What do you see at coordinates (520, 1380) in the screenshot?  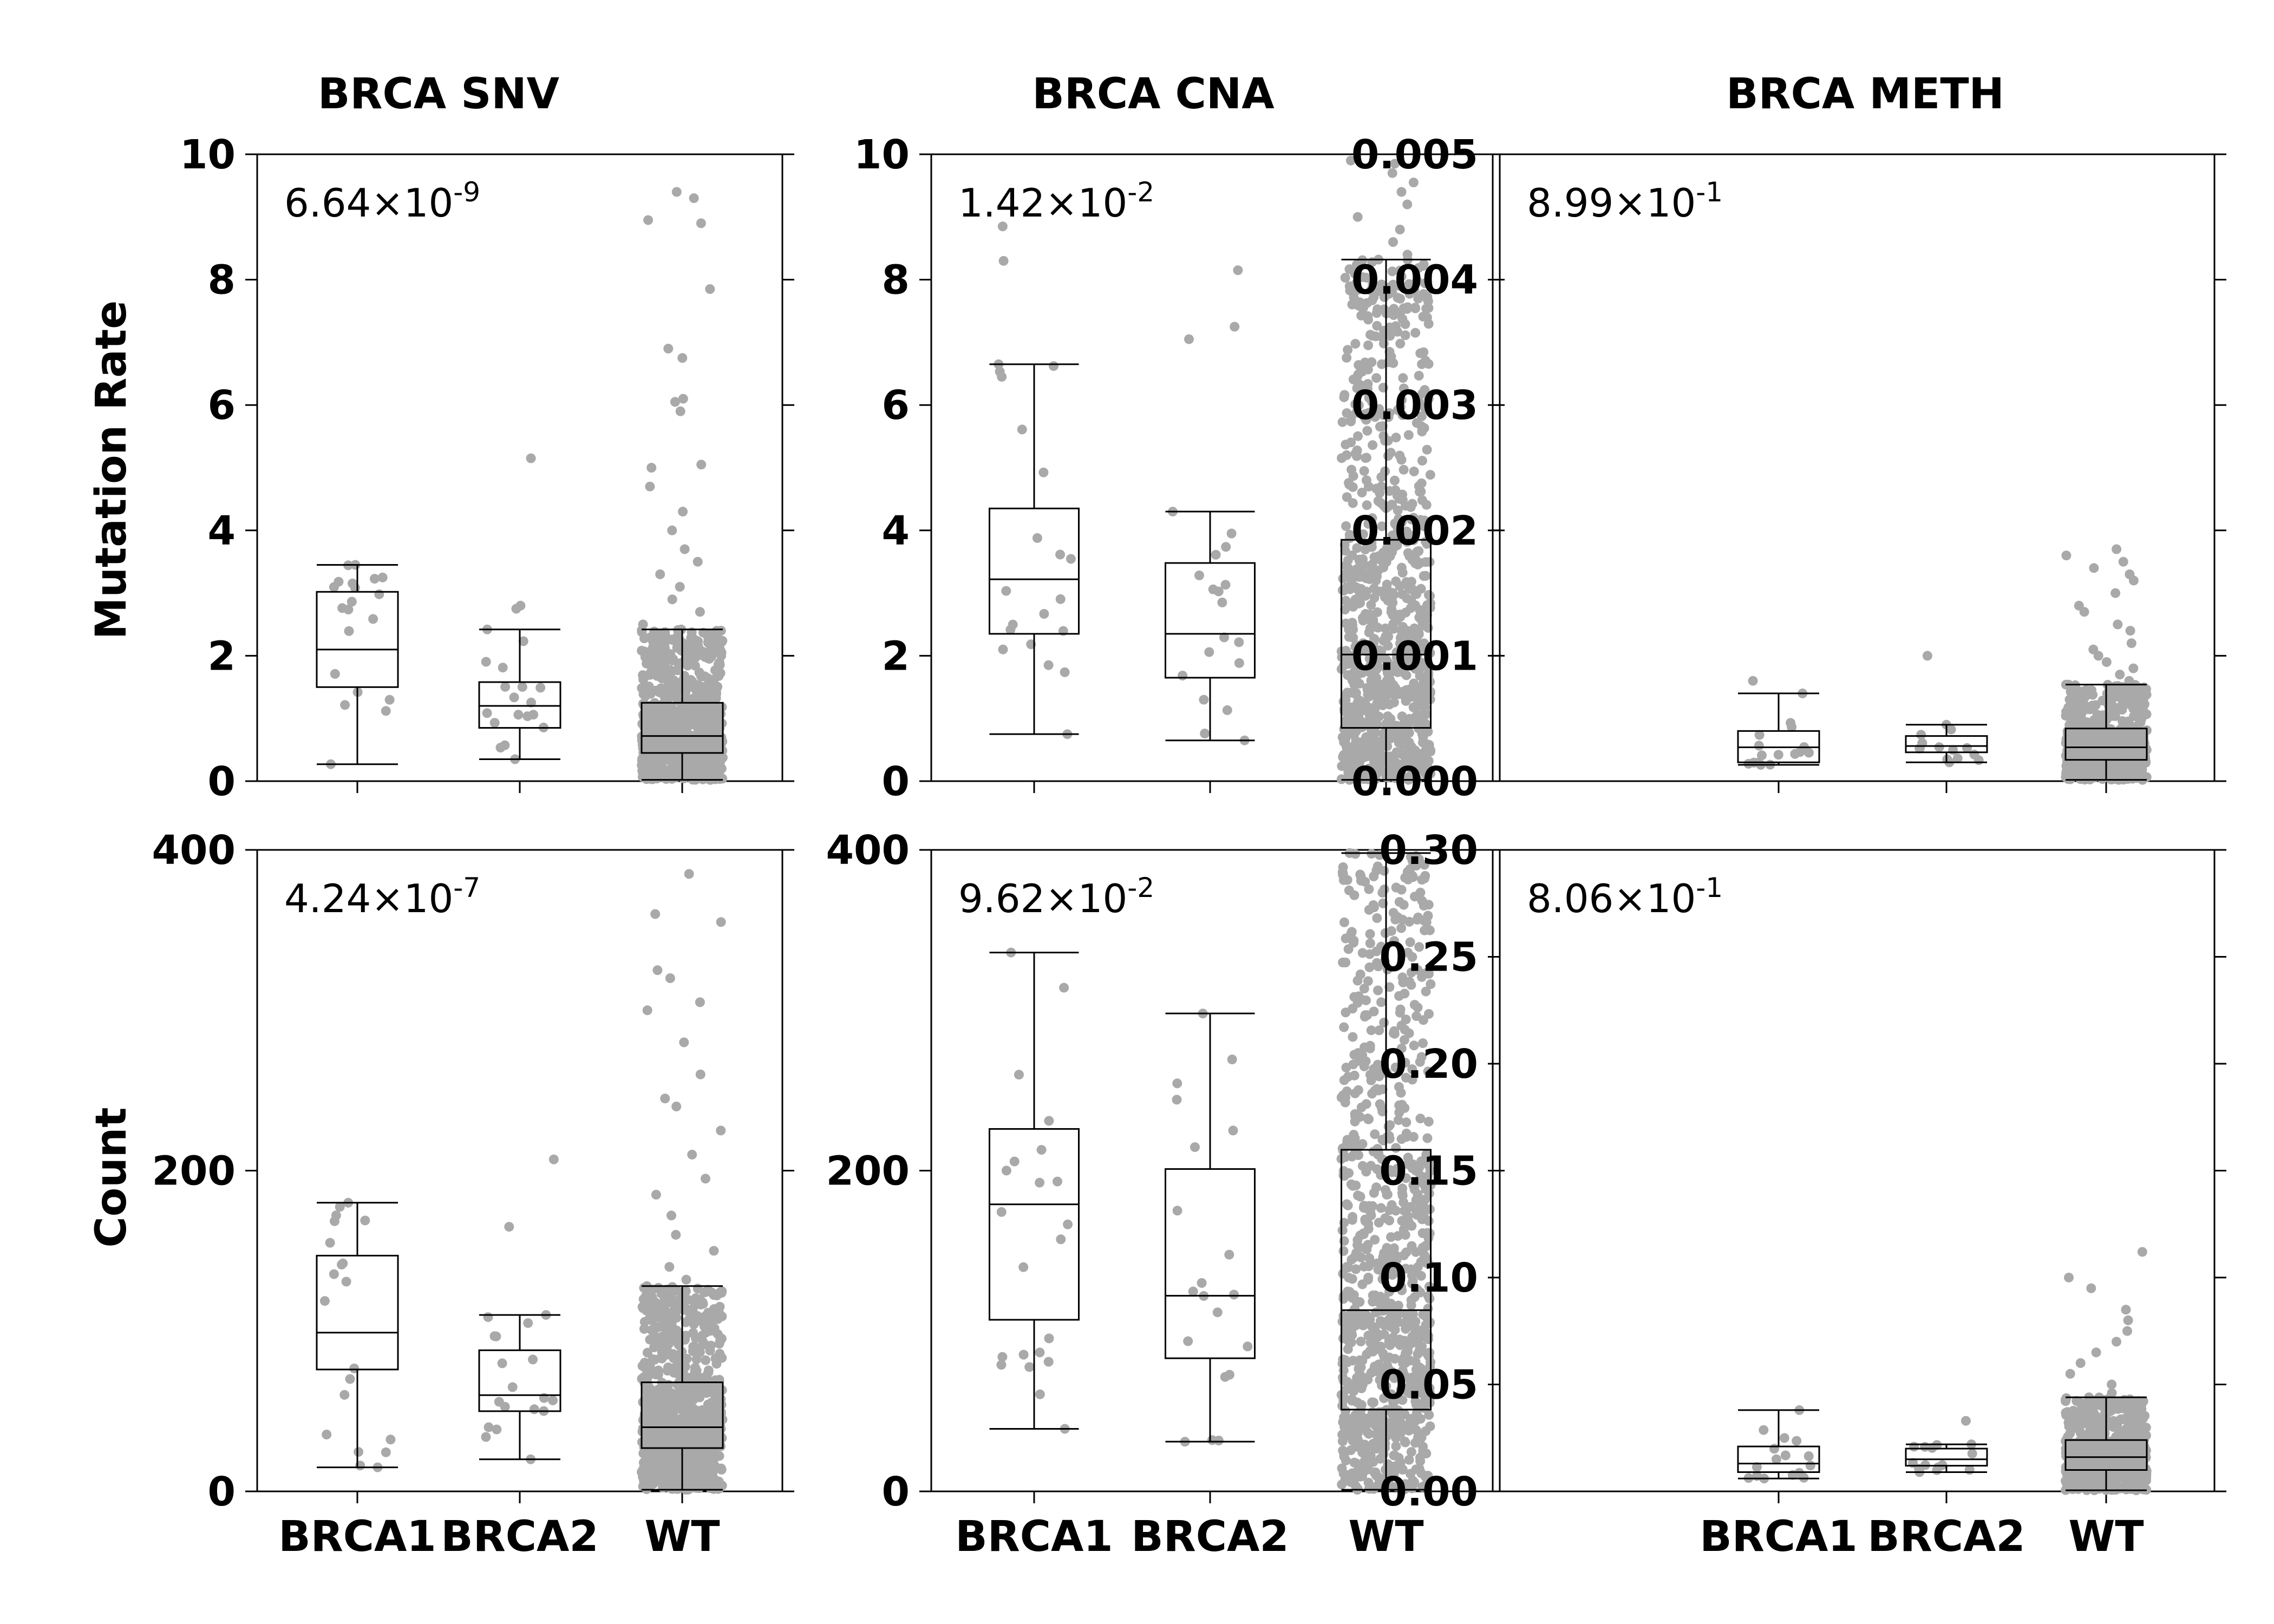 I see `iqr-box` at bounding box center [520, 1380].